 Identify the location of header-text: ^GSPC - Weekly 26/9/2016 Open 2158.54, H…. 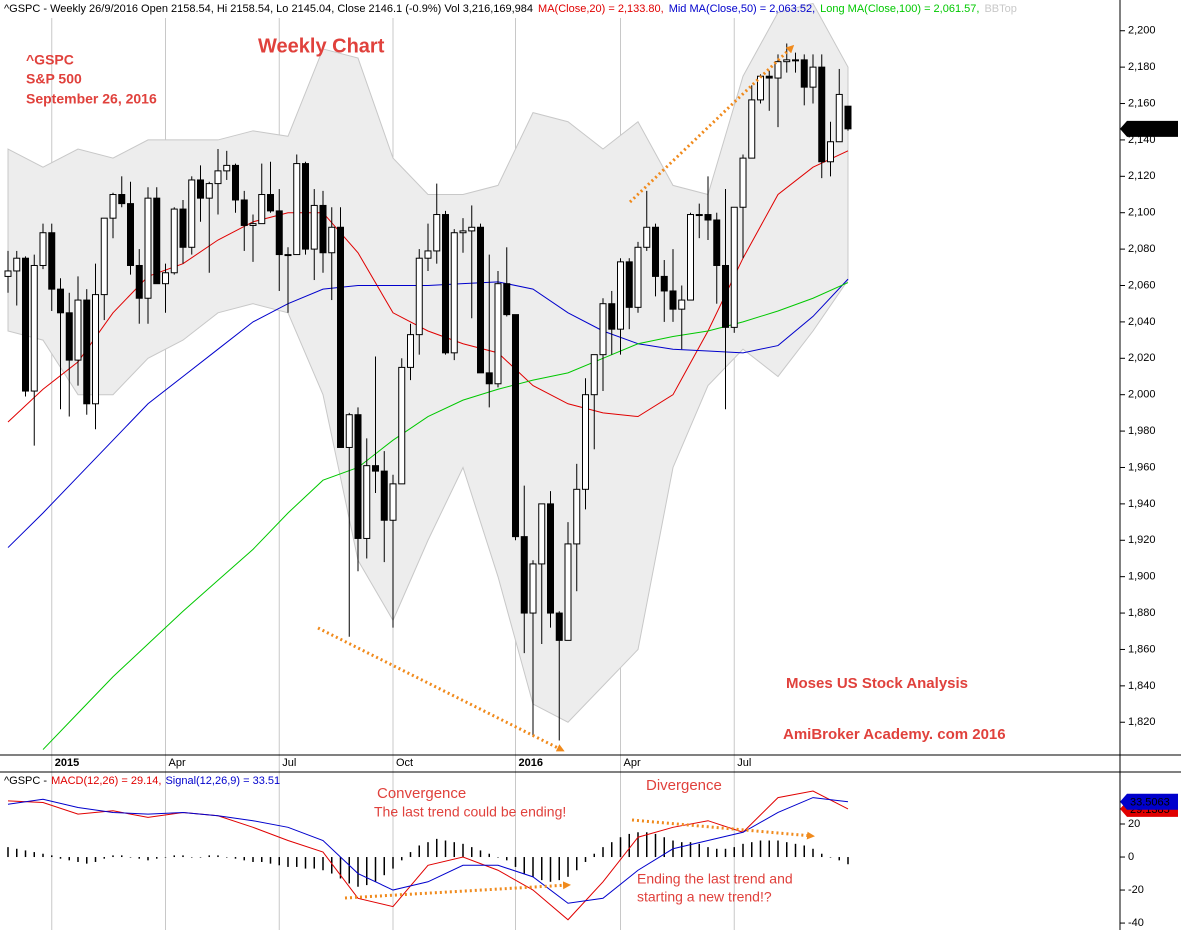
(268, 9).